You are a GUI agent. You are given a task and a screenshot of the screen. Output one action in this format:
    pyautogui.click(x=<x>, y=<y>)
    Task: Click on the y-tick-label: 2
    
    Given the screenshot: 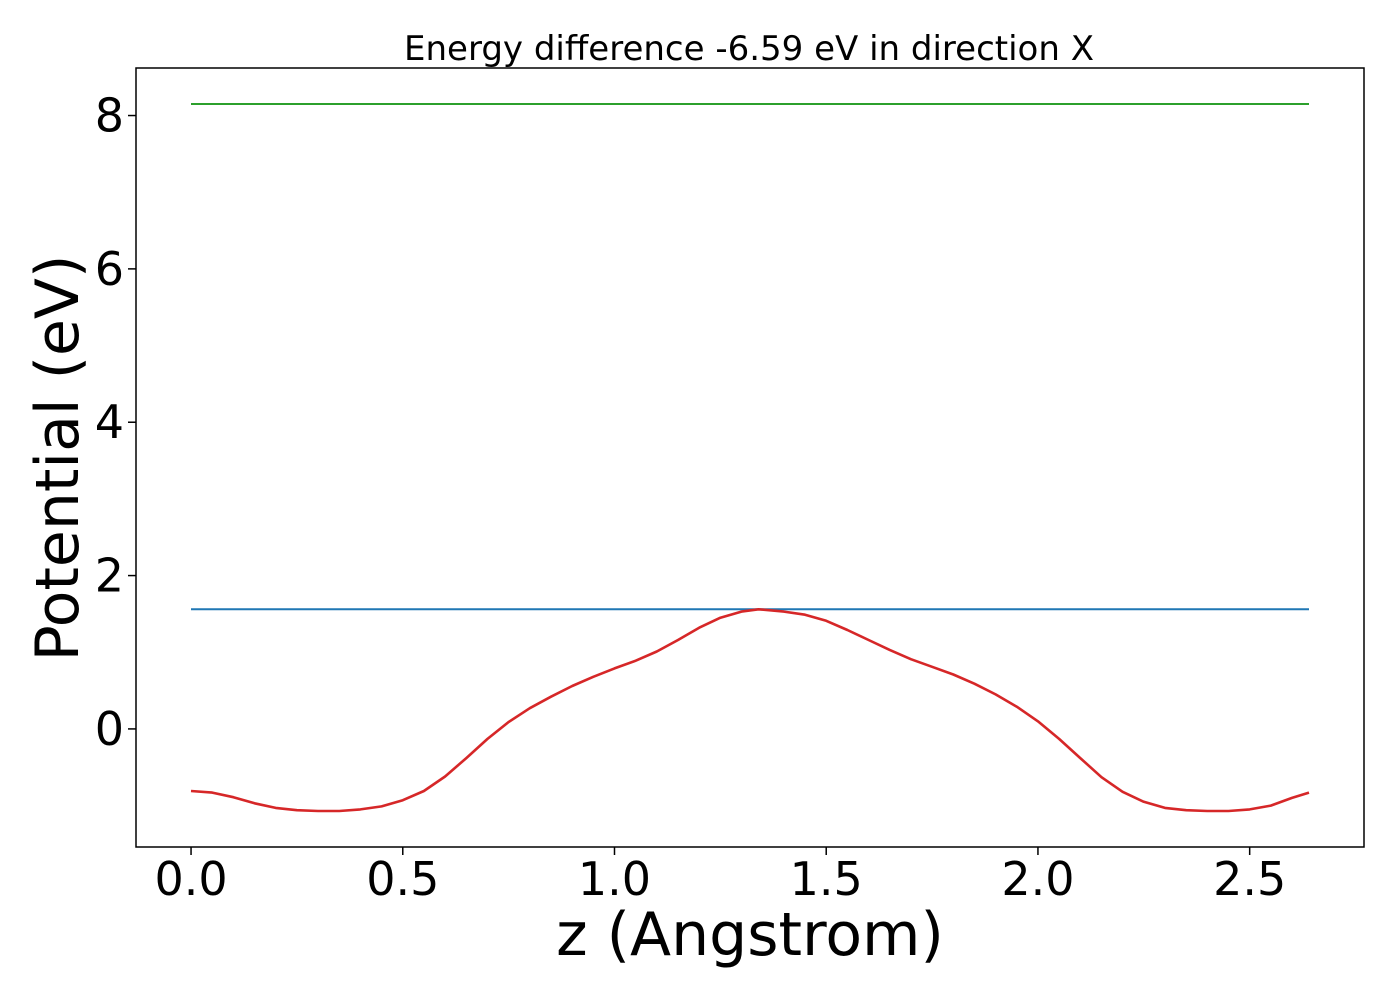 What is the action you would take?
    pyautogui.click(x=109, y=576)
    